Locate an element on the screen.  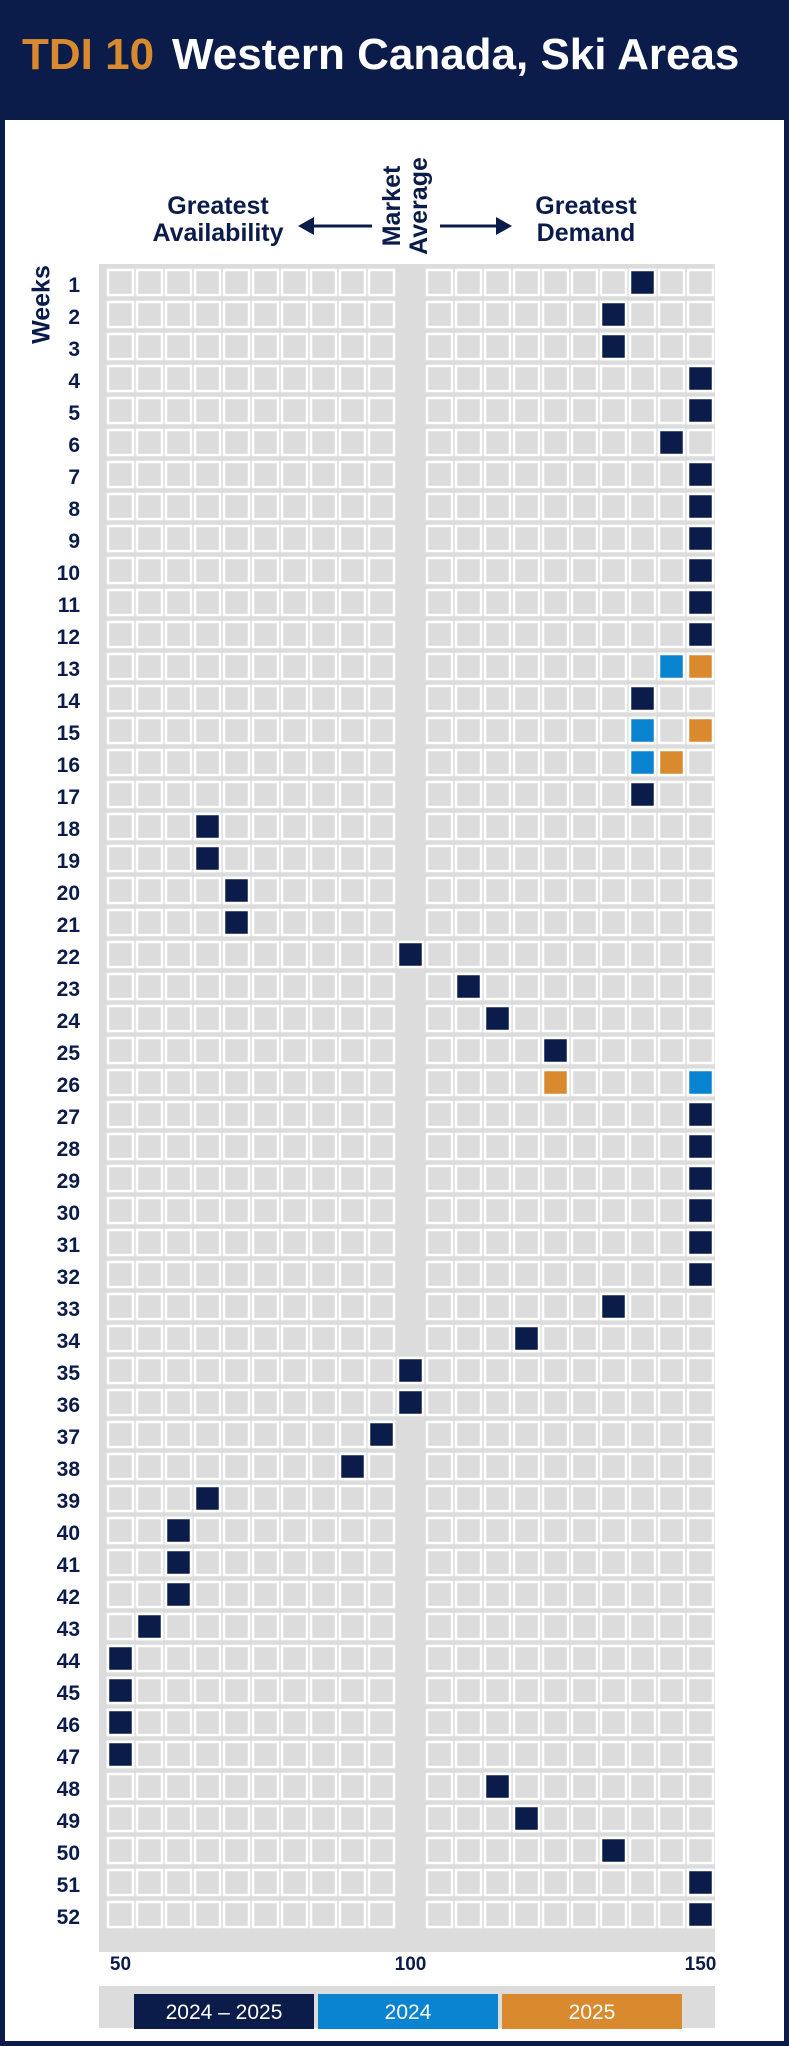
week-label: 33 is located at coordinates (68, 1309).